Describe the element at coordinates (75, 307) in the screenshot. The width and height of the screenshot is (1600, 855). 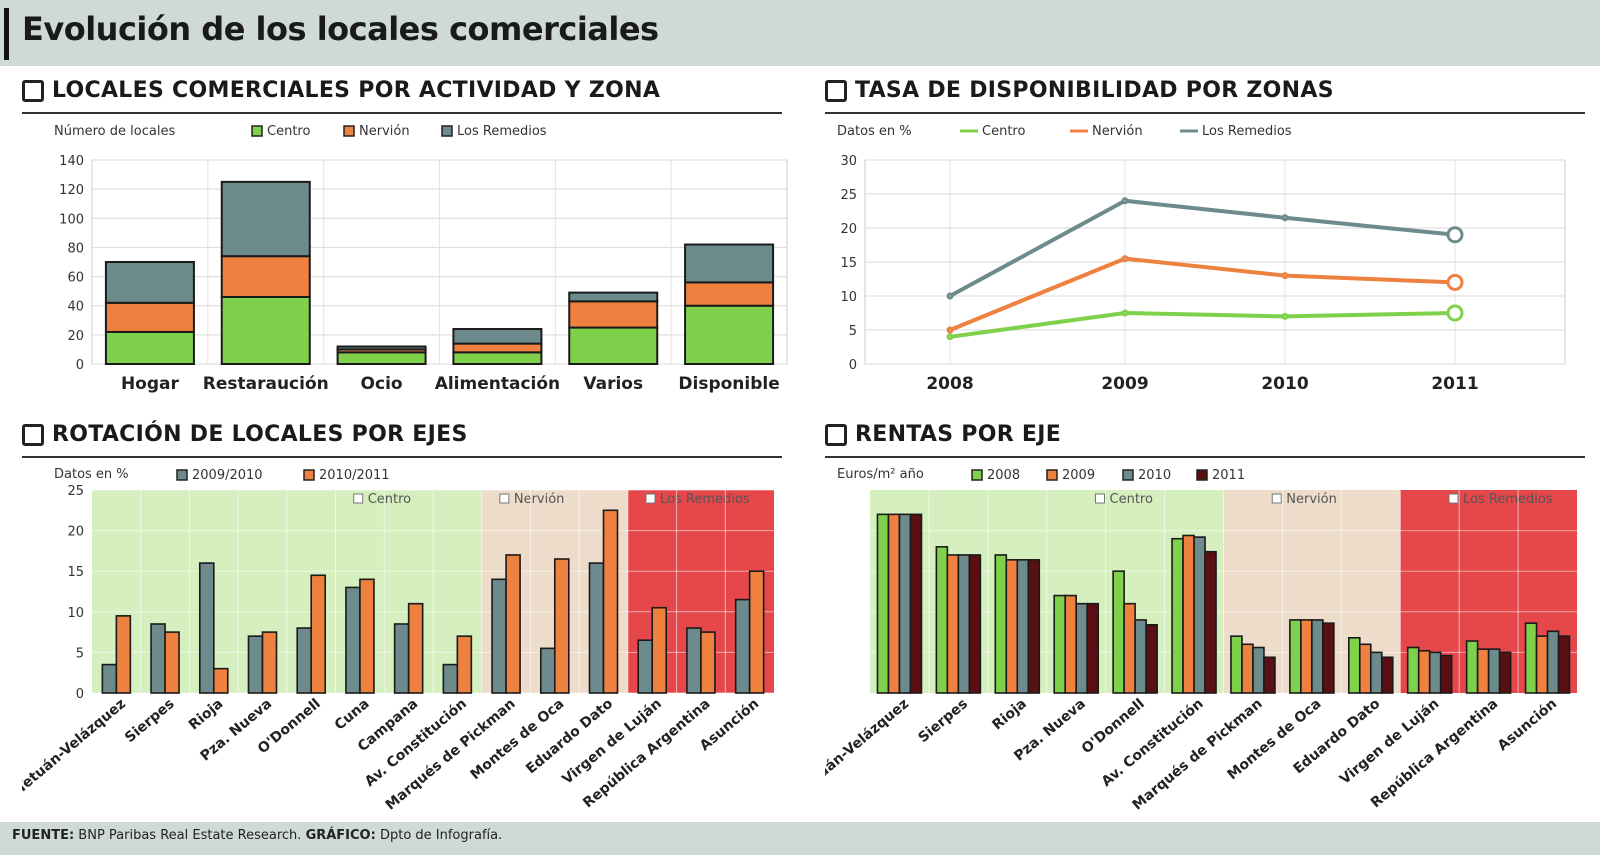
I see `y-tick-label: 40` at that location.